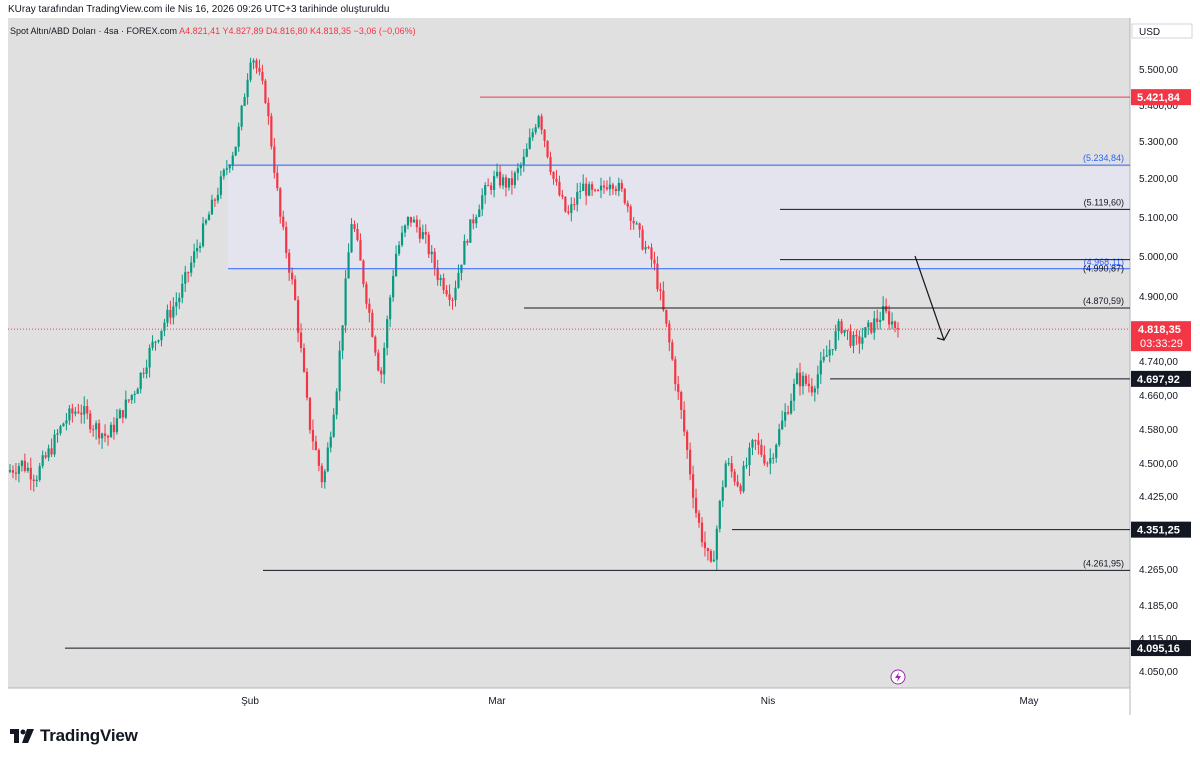  I want to click on price-axis, so click(1165, 366).